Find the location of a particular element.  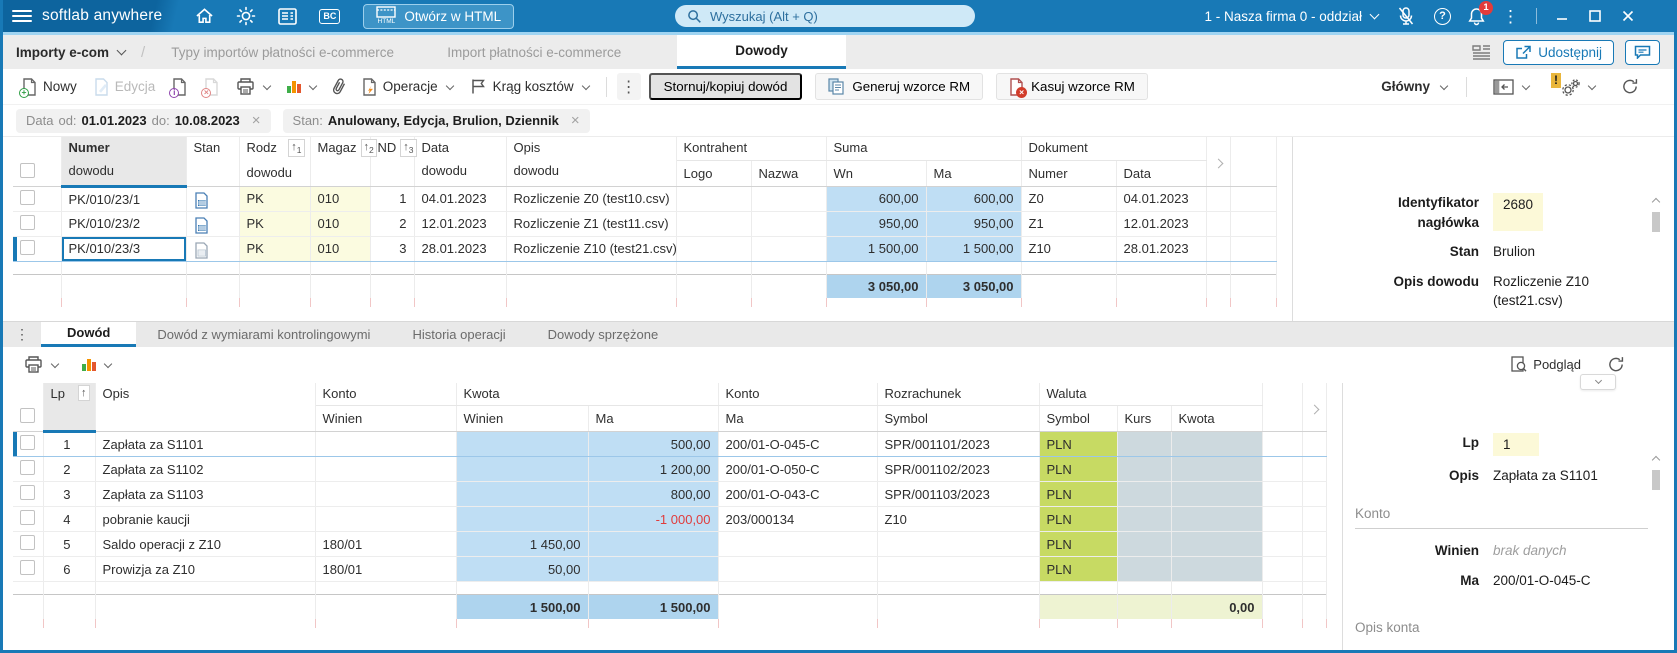

column-header-stan: Stan is located at coordinates (213, 162).